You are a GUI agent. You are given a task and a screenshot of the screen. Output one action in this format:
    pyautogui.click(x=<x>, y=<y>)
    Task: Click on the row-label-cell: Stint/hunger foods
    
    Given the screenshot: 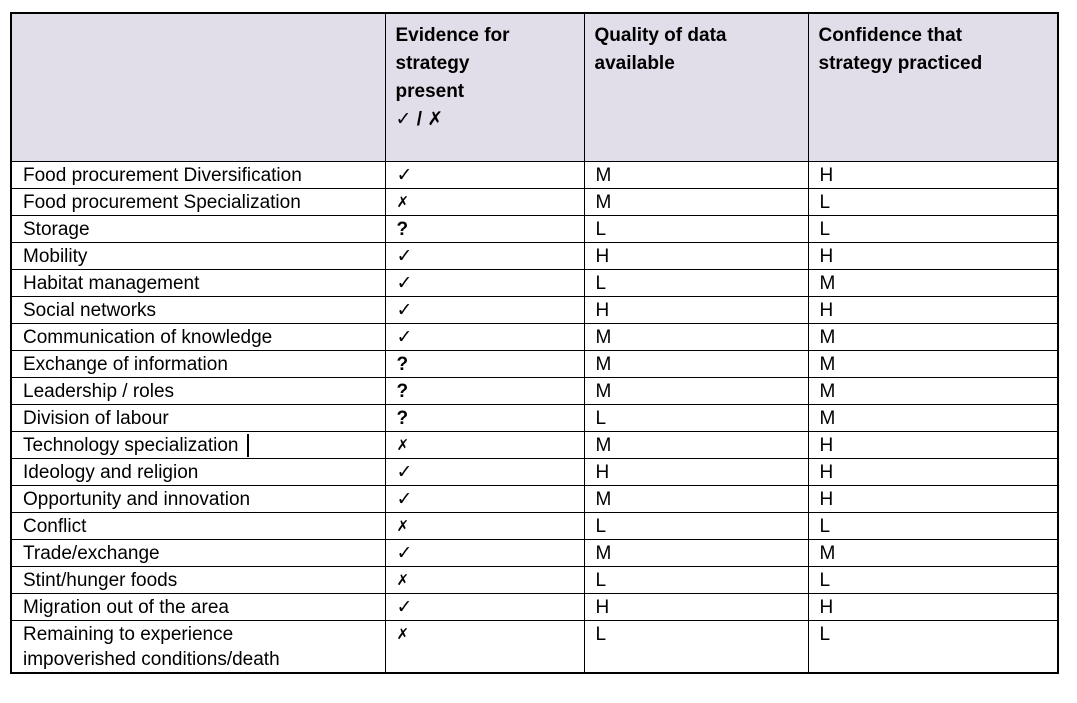 What is the action you would take?
    pyautogui.click(x=198, y=579)
    